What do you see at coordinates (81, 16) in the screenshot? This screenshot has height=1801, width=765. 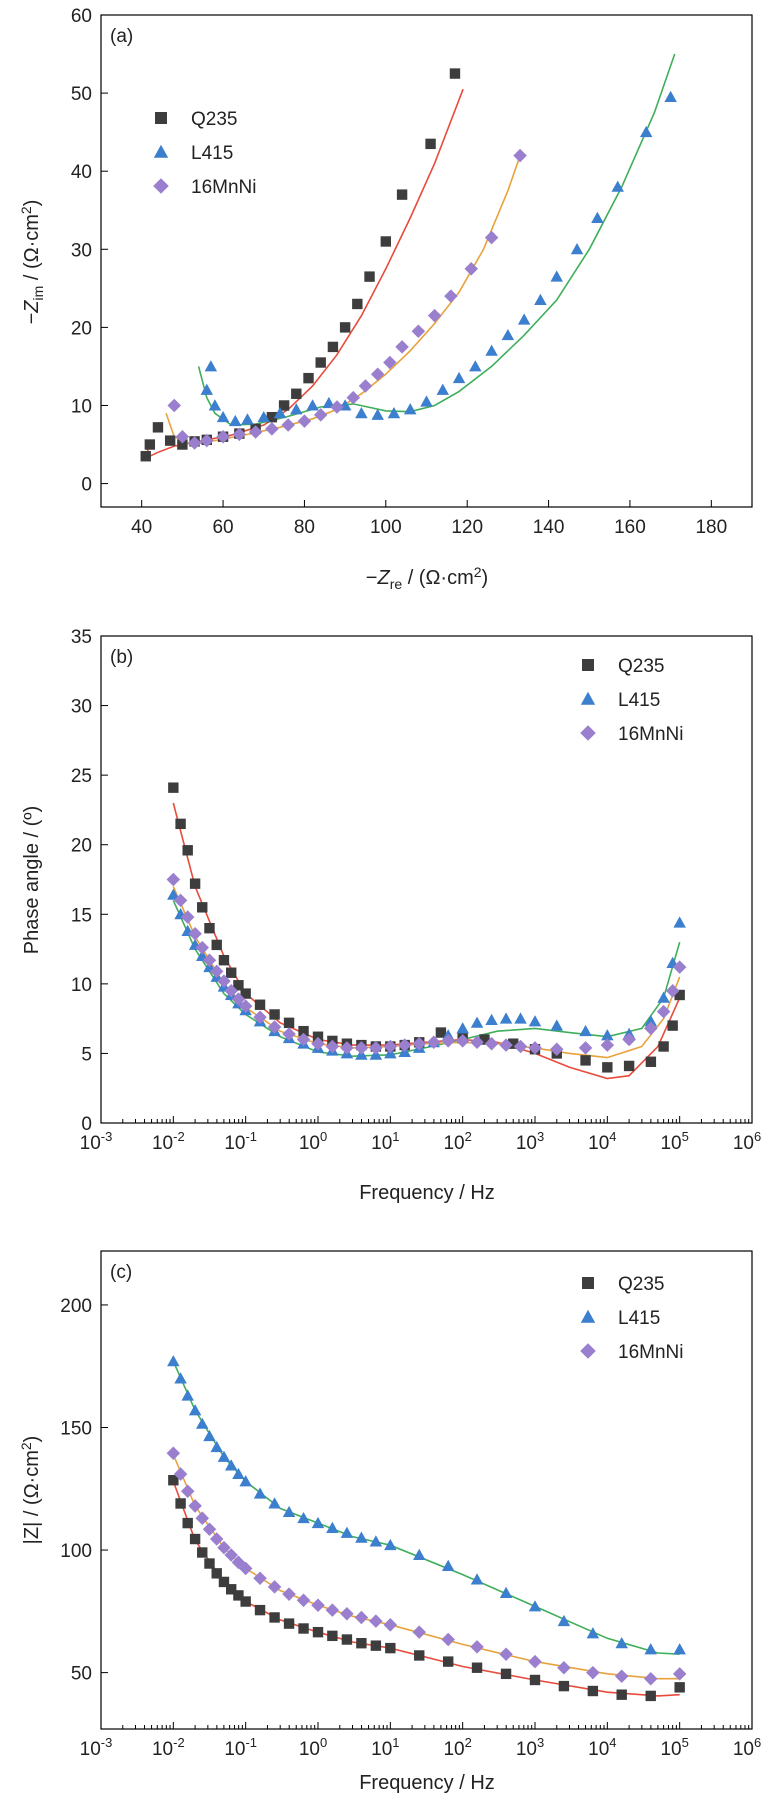 I see `y-tick-label: 60` at bounding box center [81, 16].